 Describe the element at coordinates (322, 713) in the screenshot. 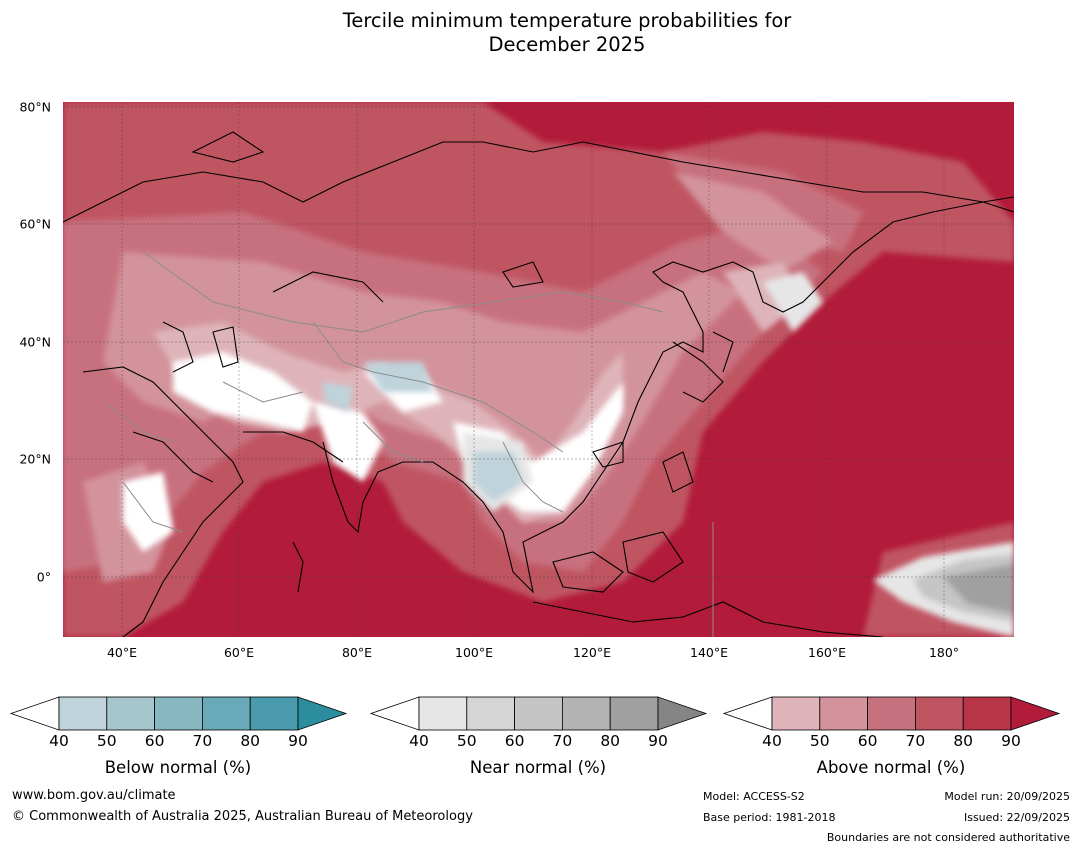

I see `colorbar-below-max-arrow` at that location.